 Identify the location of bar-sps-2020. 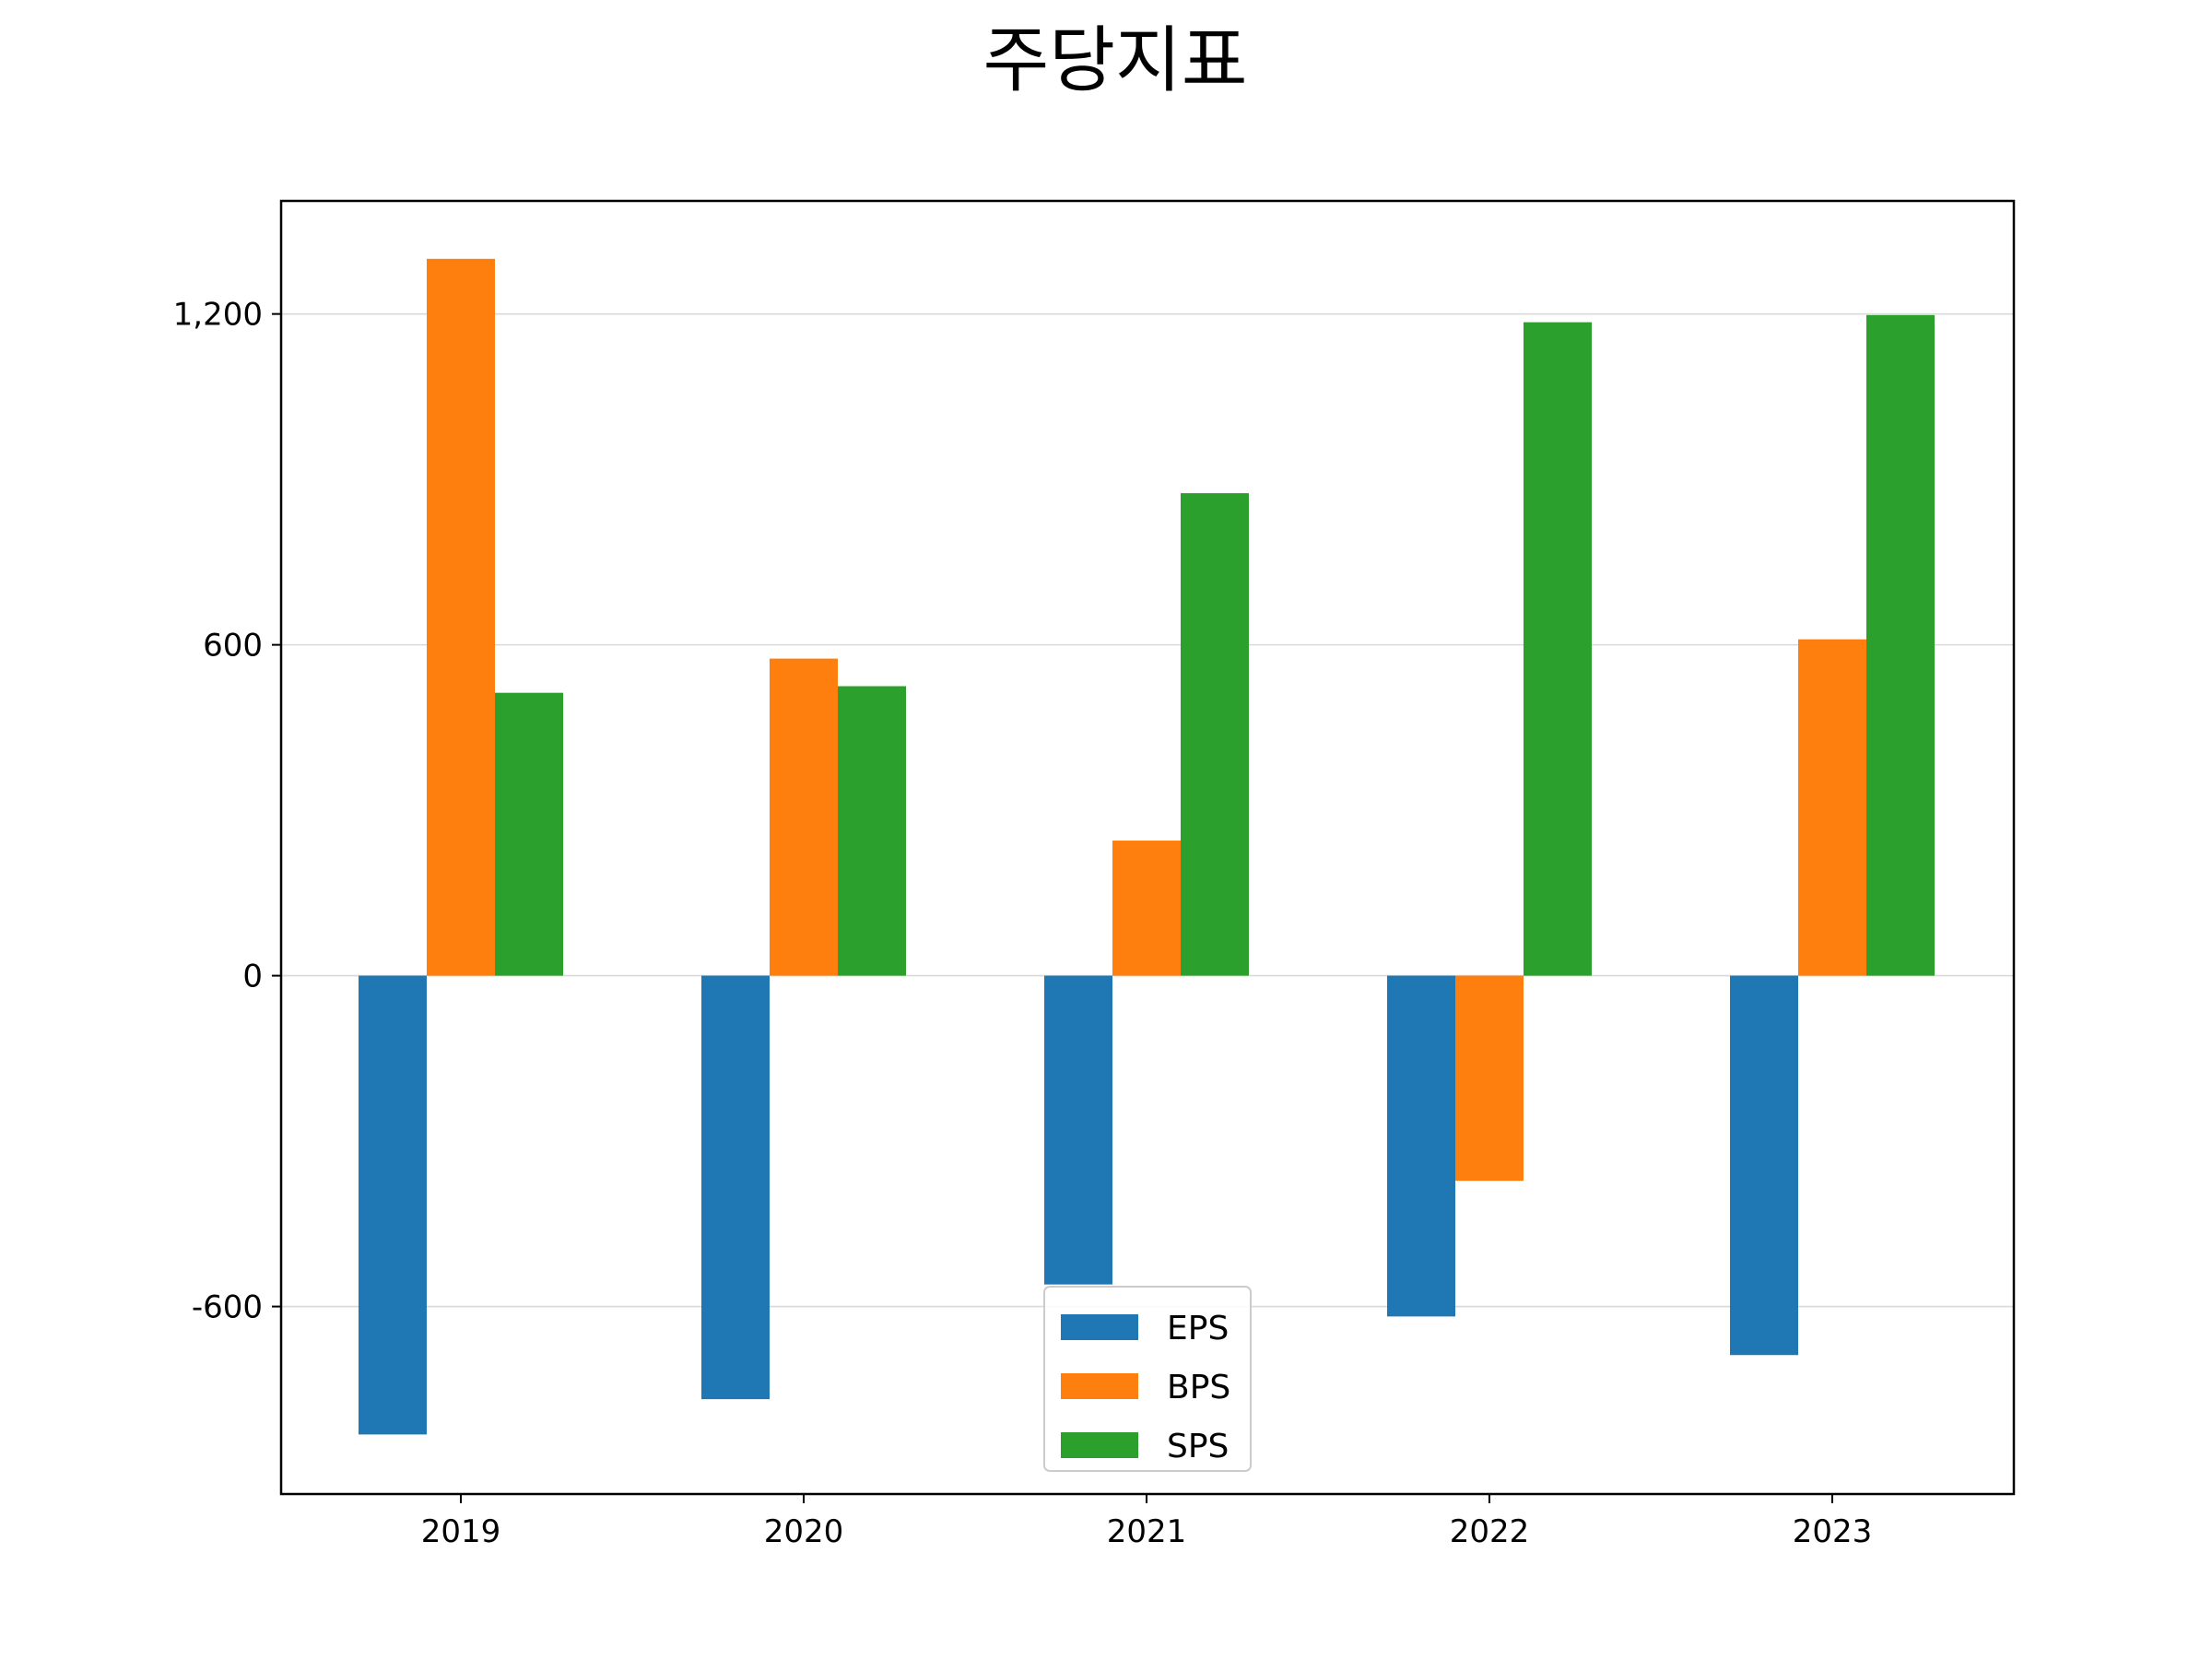
(872, 831).